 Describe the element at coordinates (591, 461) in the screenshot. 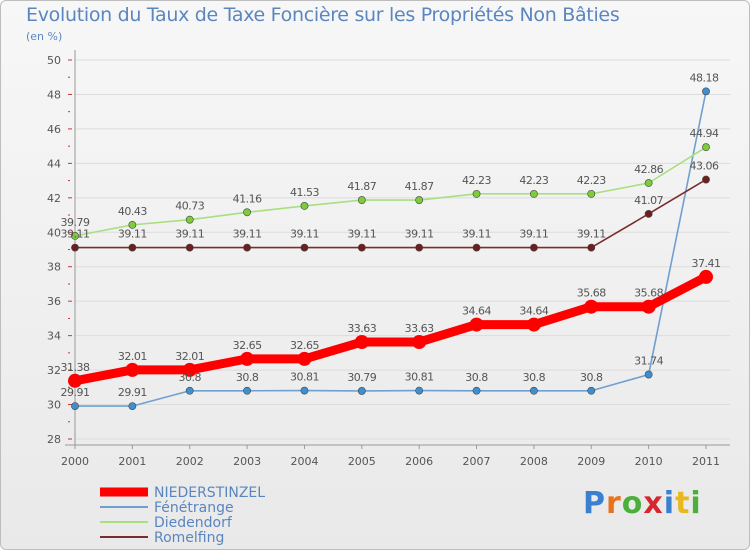

I see `x-tick-label: 2009` at that location.